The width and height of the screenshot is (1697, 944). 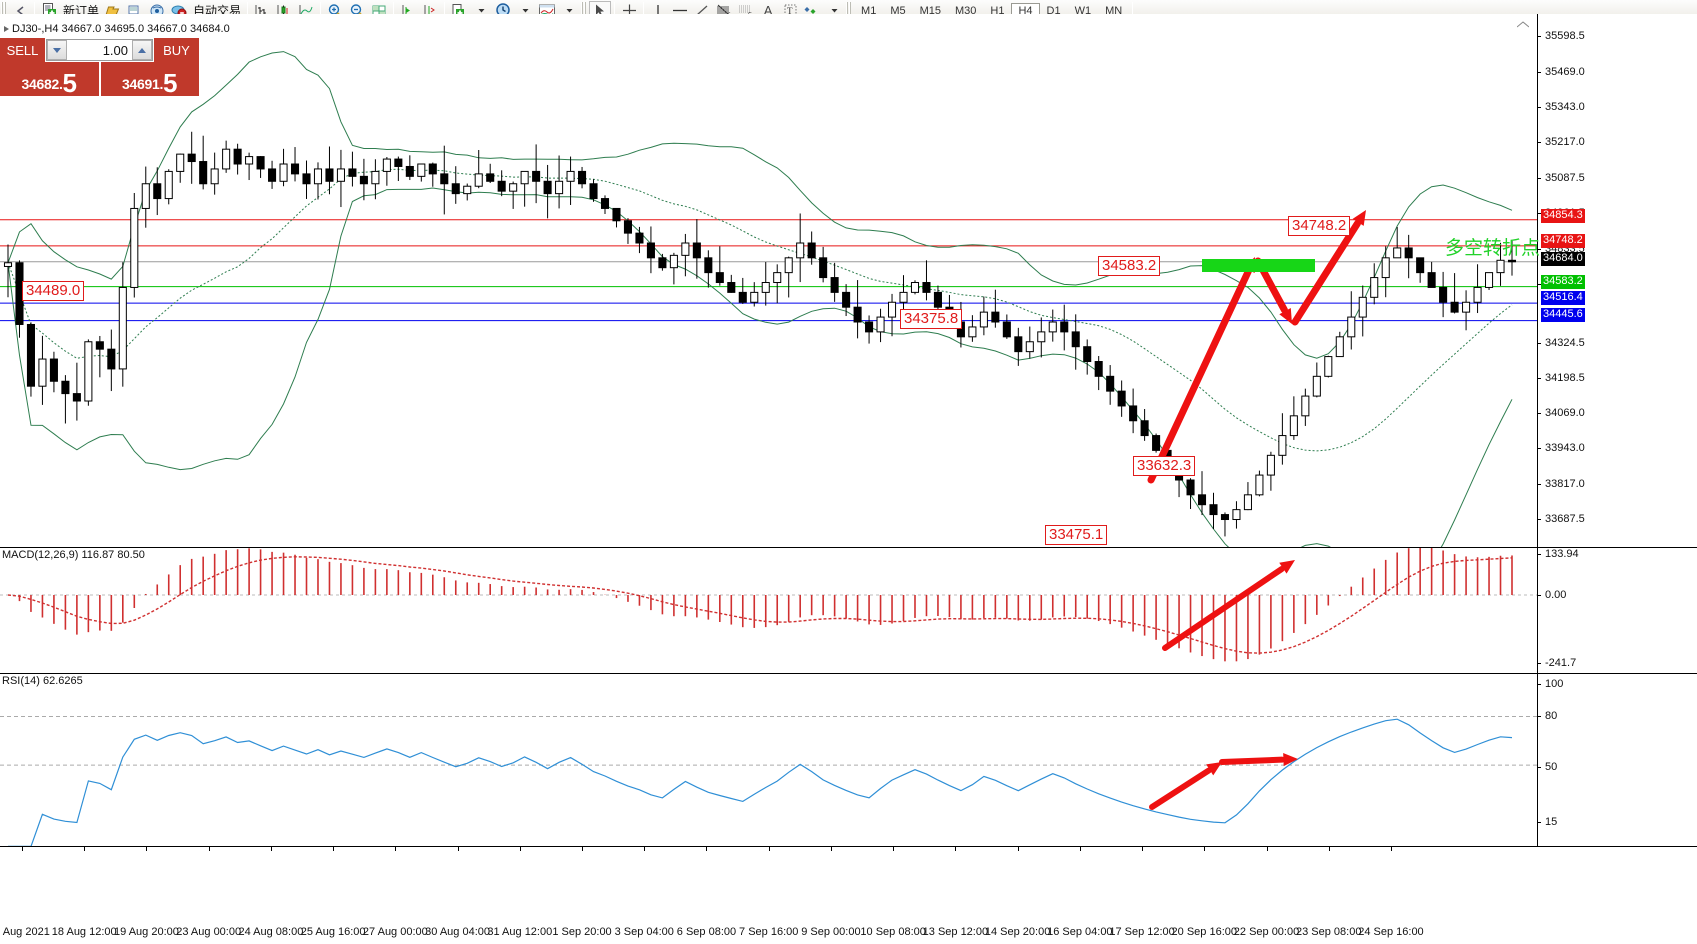 What do you see at coordinates (644, 932) in the screenshot?
I see `time-tick-label: 3 Sep 04:00` at bounding box center [644, 932].